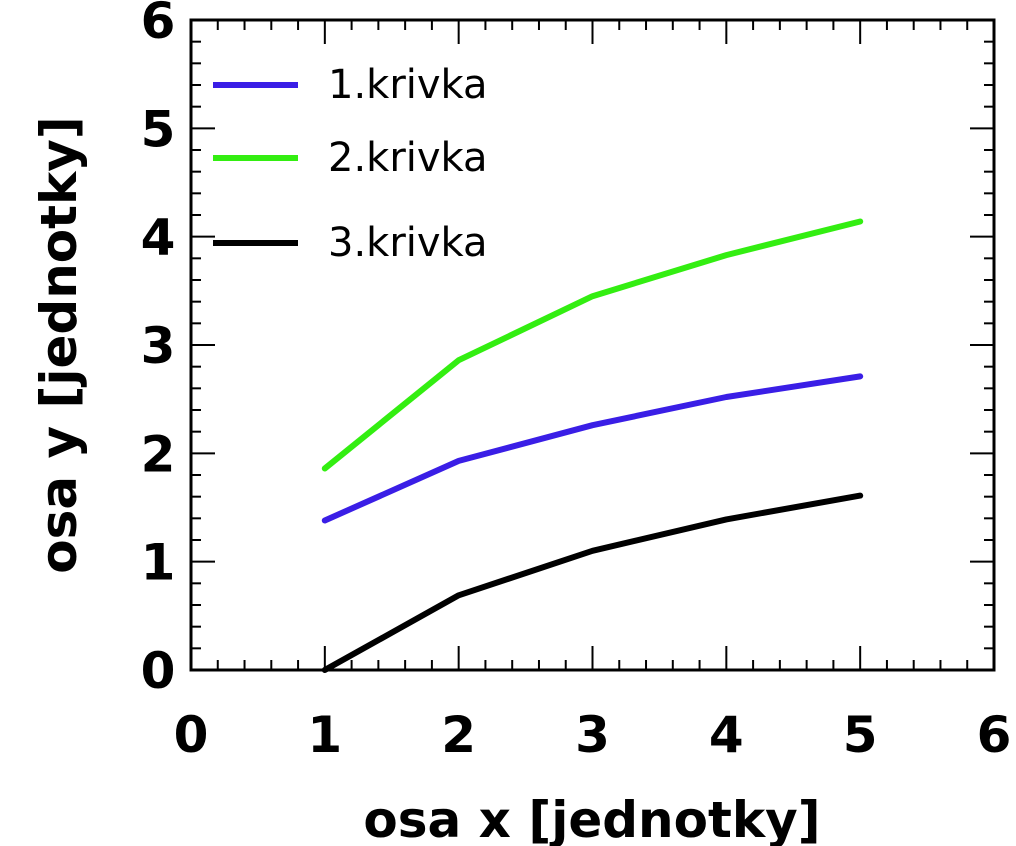 This screenshot has height=846, width=1016. Describe the element at coordinates (324, 735) in the screenshot. I see `x-tick-label: 1` at that location.